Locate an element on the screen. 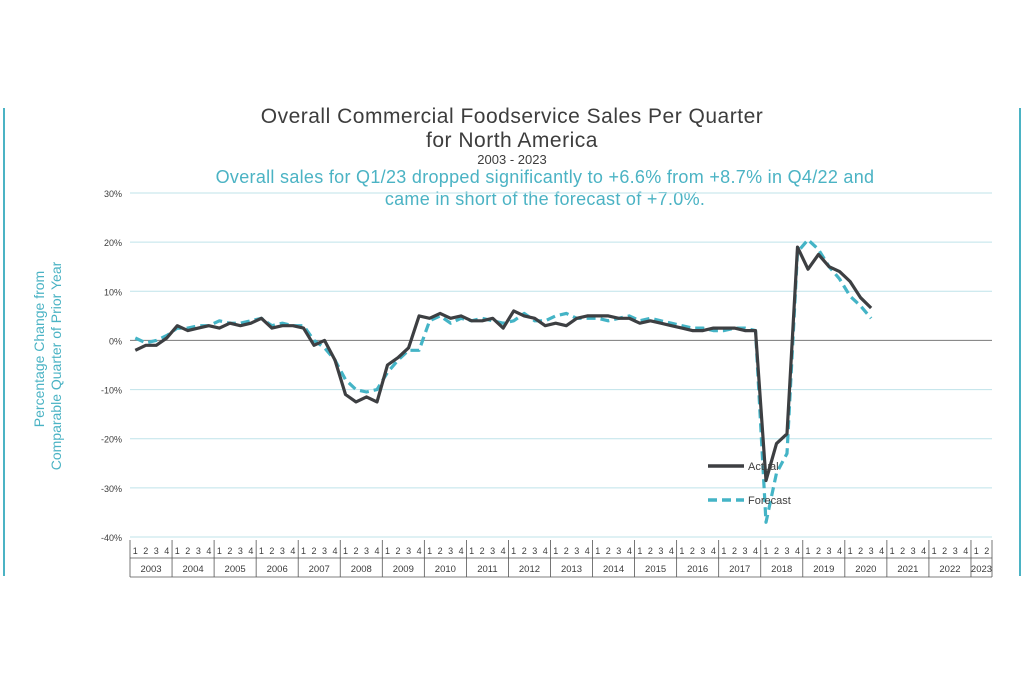 Image resolution: width=1024 pixels, height=683 pixels. year-tick-label: 2005 is located at coordinates (235, 569).